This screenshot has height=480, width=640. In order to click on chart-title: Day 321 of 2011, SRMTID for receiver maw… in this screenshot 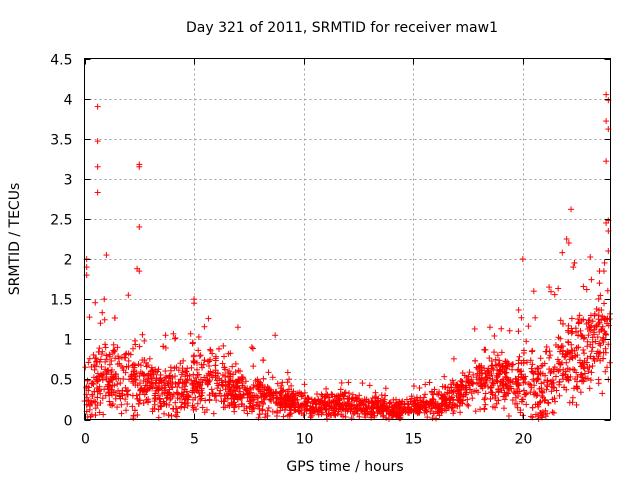, I will do `click(342, 28)`.